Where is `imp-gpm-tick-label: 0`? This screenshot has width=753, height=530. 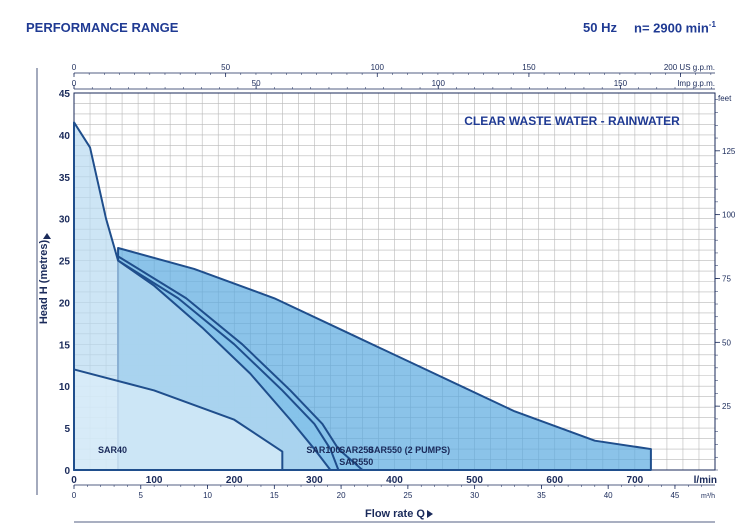
imp-gpm-tick-label: 0 is located at coordinates (74, 83).